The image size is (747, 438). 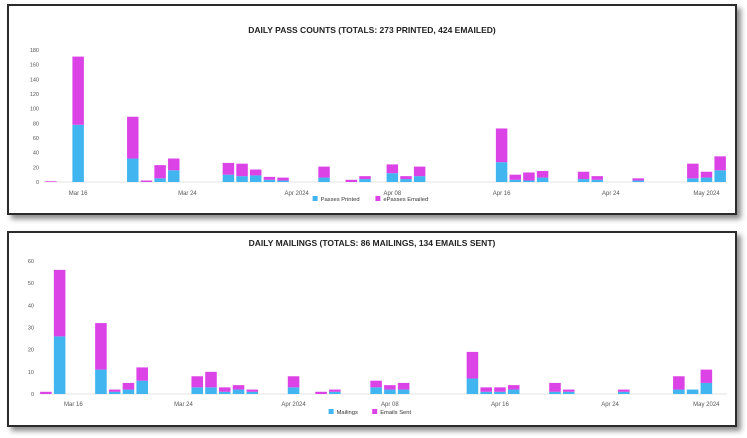 What do you see at coordinates (392, 194) in the screenshot?
I see `x-tick-label: Apr 08` at bounding box center [392, 194].